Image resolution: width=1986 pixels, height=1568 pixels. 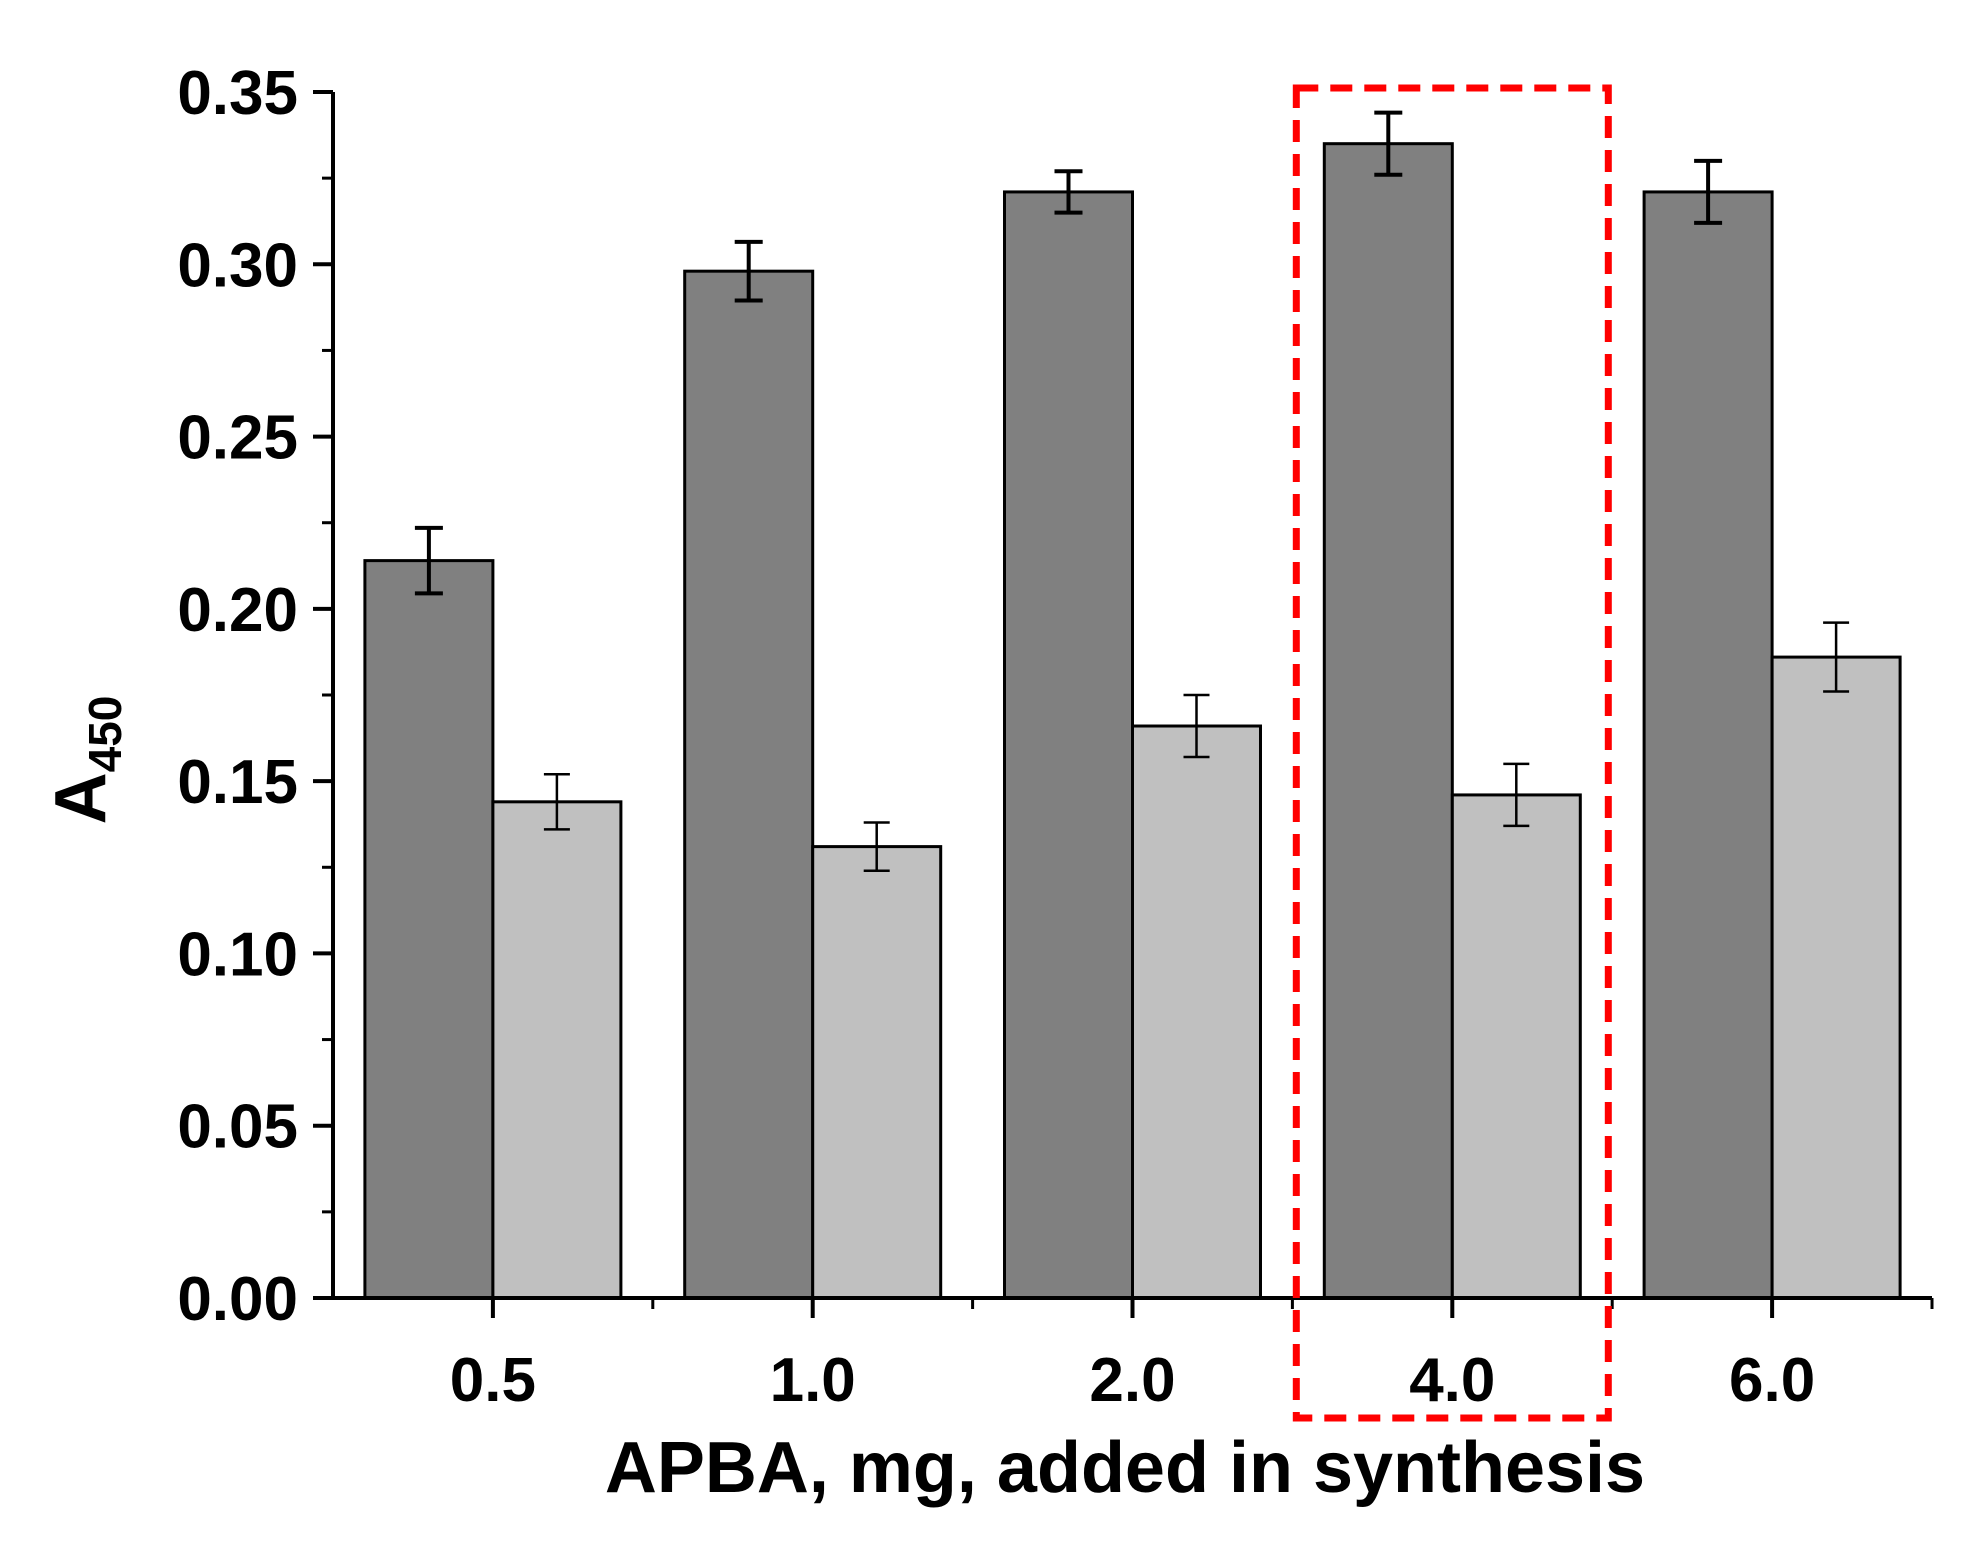 I want to click on x-axis-title: APBA, mg, added in synthesis, so click(x=1125, y=1468).